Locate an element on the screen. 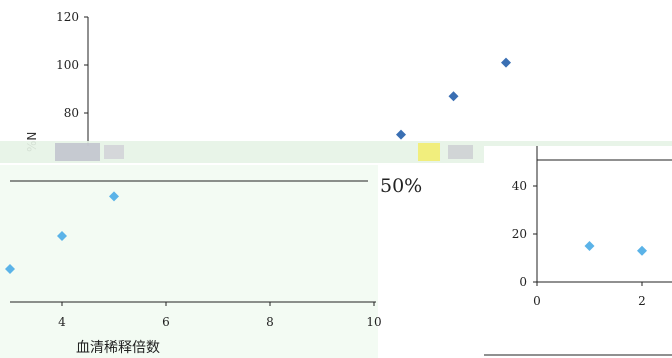 This screenshot has width=672, height=358. left-x-tick-label: 8 is located at coordinates (270, 322).